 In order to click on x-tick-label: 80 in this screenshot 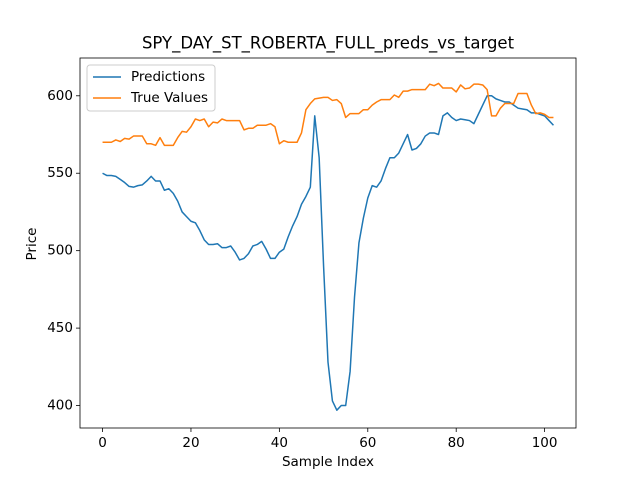, I will do `click(456, 443)`.